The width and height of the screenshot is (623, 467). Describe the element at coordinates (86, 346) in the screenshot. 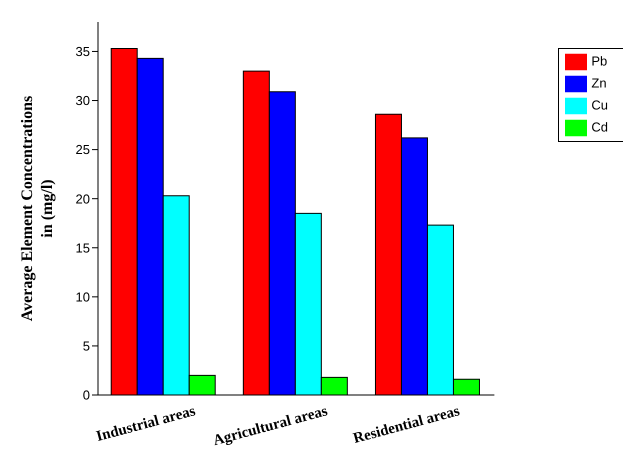

I see `y-tick-label: 5` at that location.